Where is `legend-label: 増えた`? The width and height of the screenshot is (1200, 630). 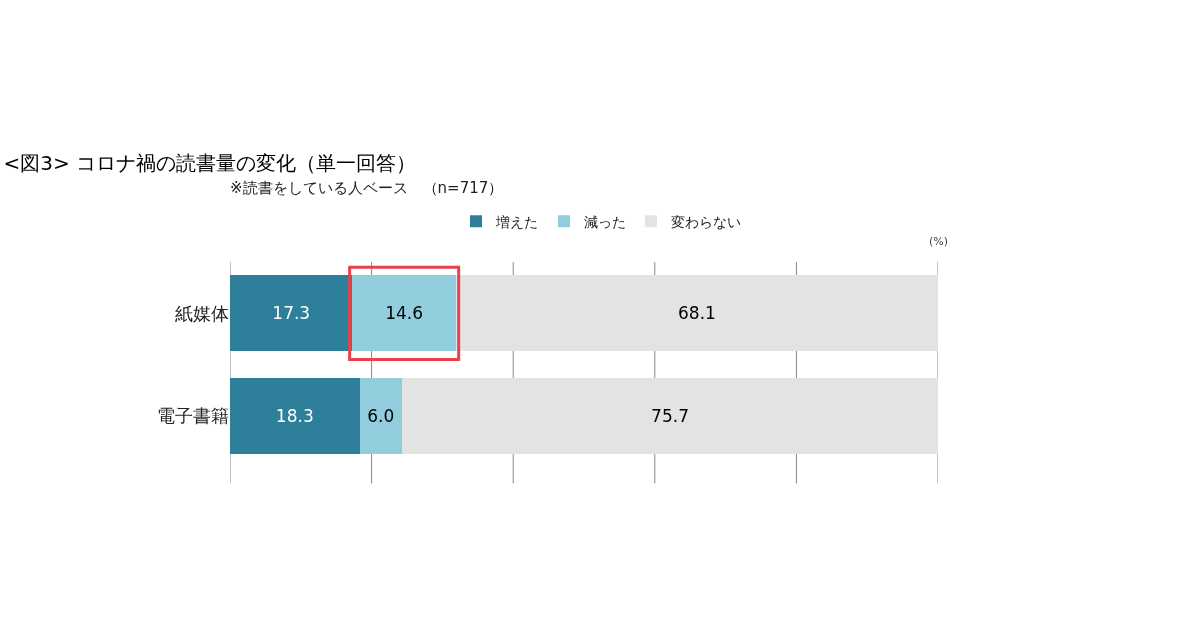 legend-label: 増えた is located at coordinates (516, 221).